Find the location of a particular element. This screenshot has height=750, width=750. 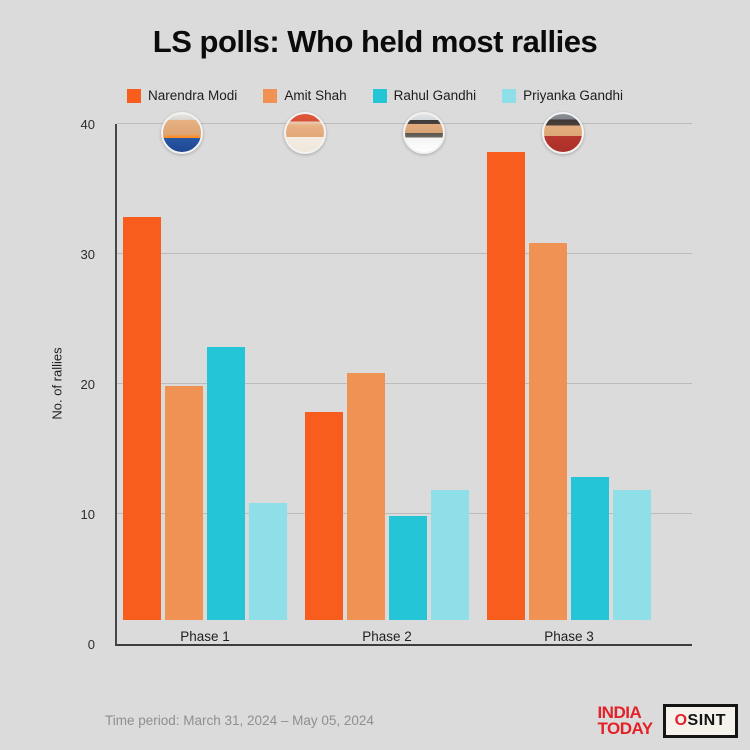

bar-phase-1-priyanka-gandhi is located at coordinates (268, 561).